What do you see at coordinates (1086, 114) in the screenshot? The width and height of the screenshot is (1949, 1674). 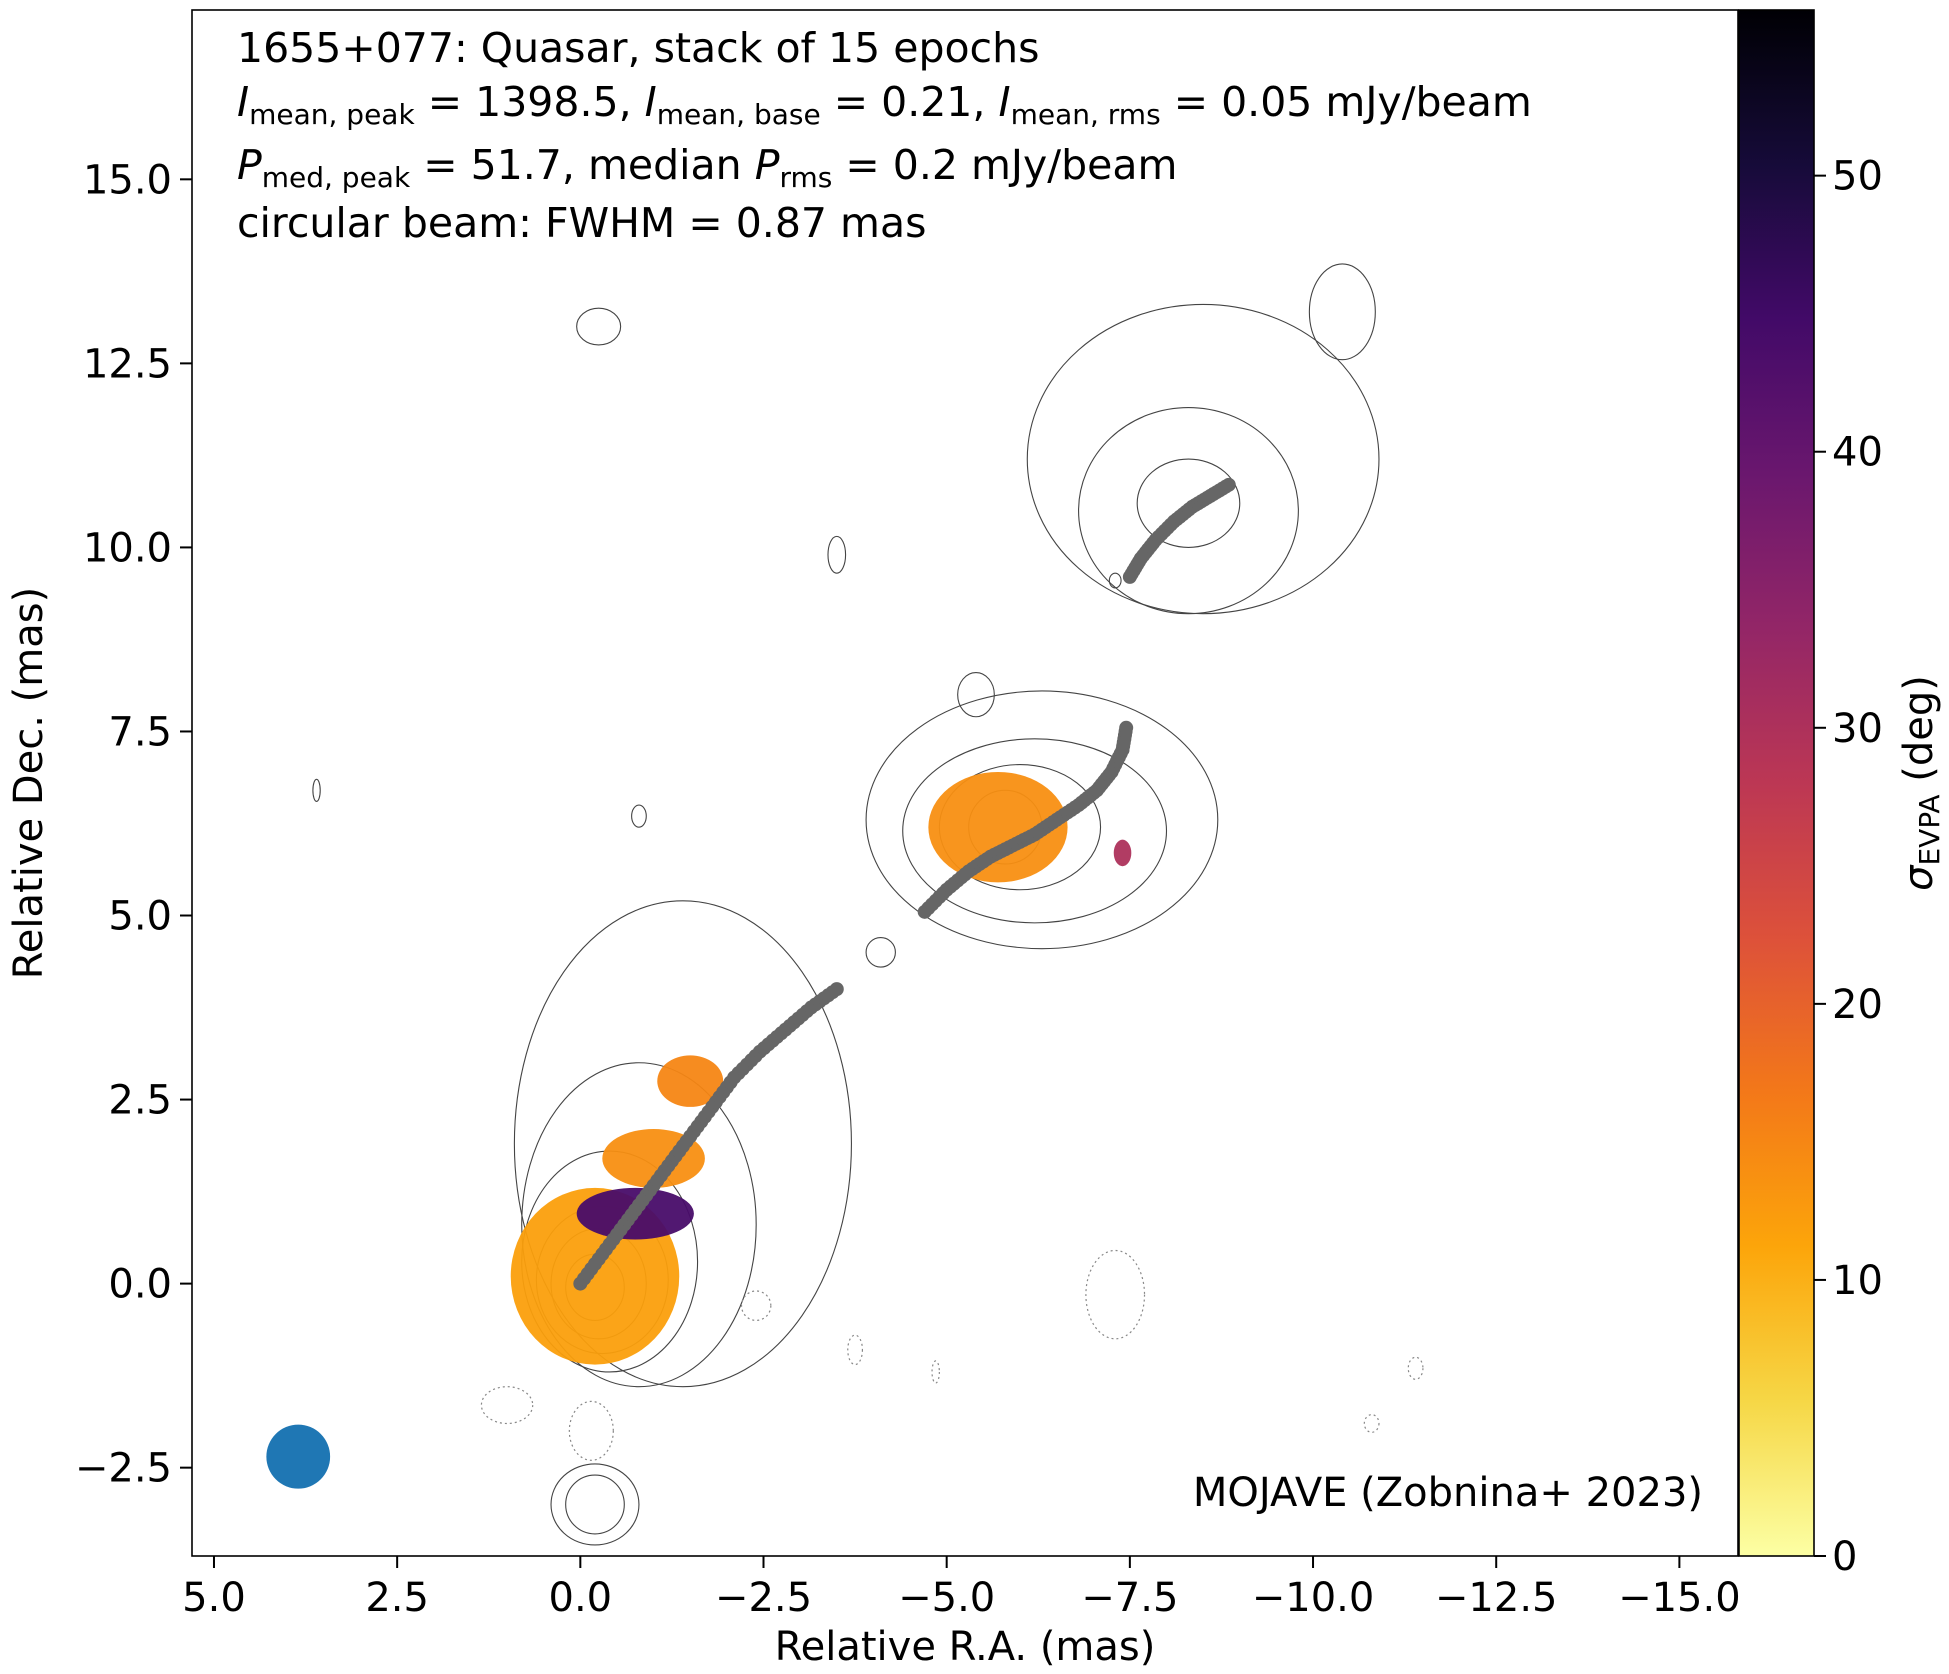 I see `info-subscript: mean, rms` at bounding box center [1086, 114].